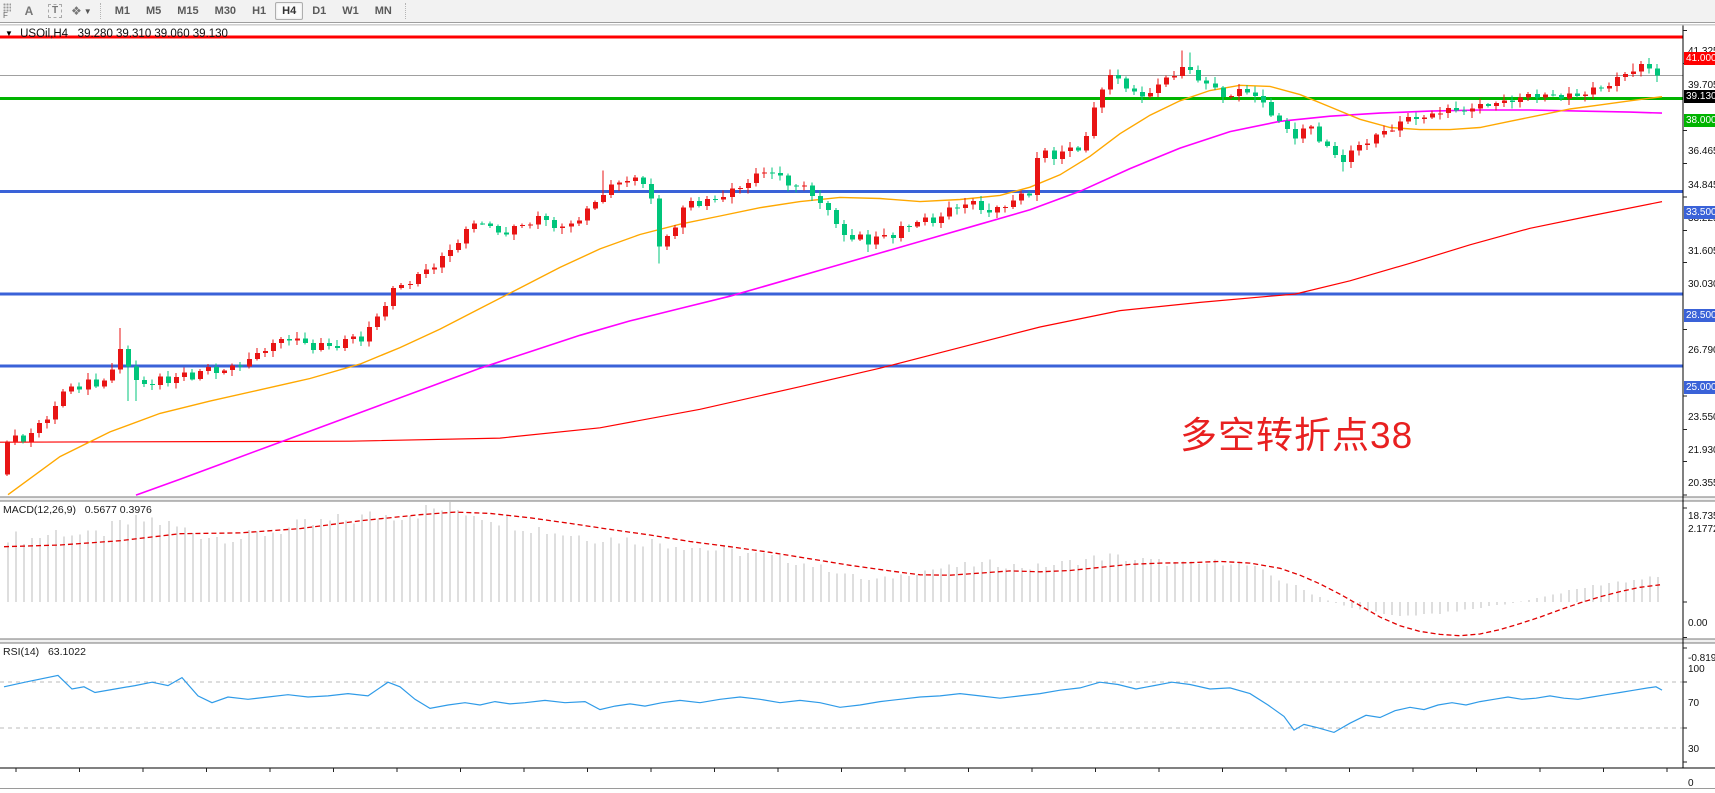  I want to click on bottom-margin, so click(857, 791).